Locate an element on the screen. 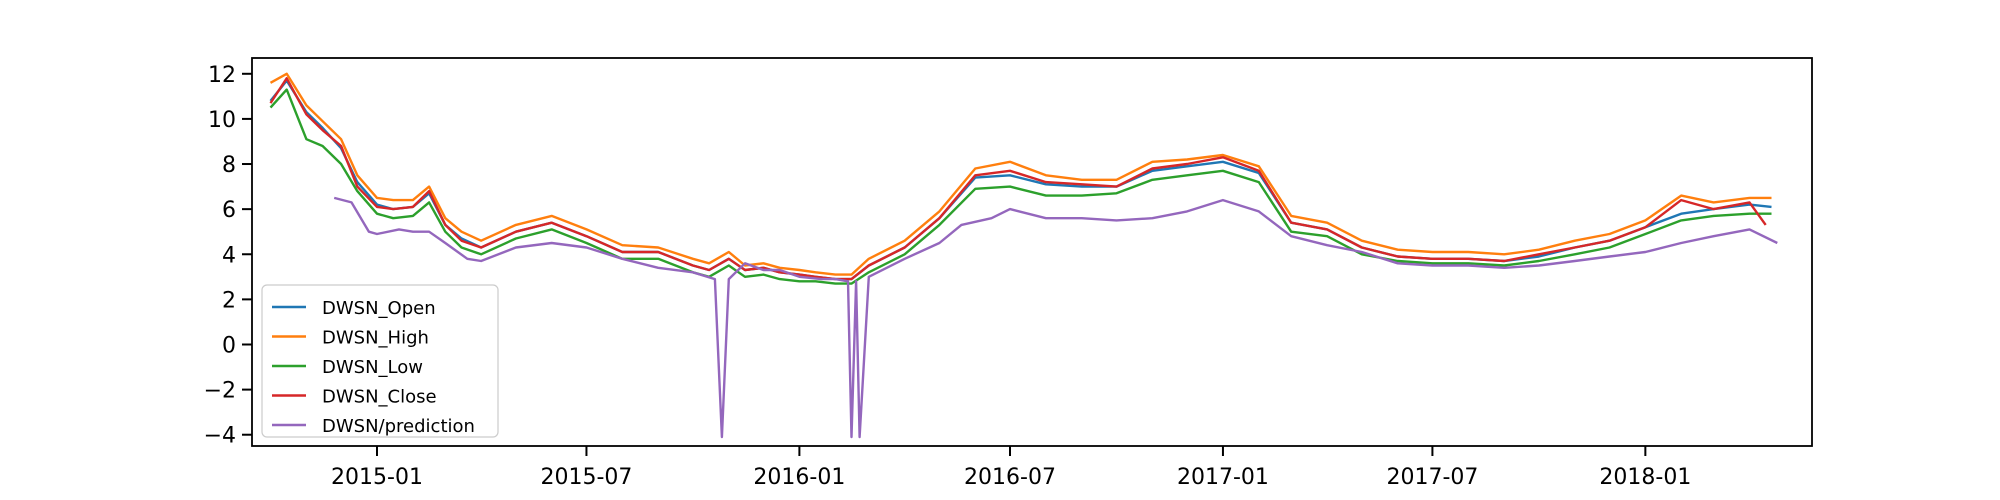 The image size is (2000, 500). y-tick-label: 12 is located at coordinates (222, 75).